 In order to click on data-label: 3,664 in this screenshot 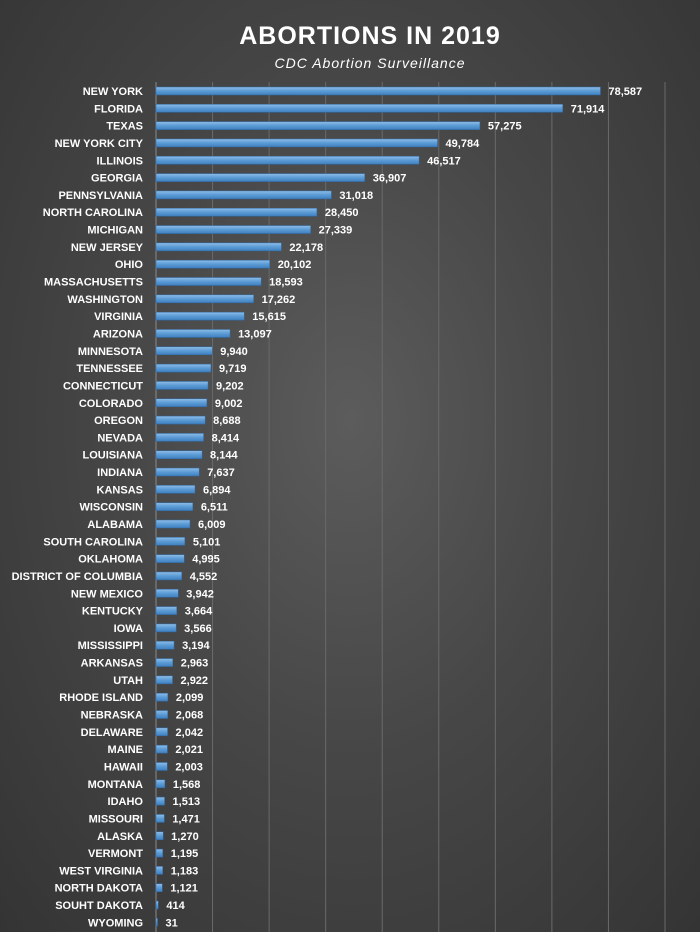, I will do `click(199, 612)`.